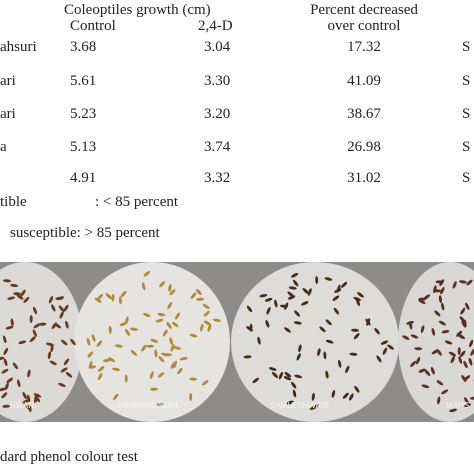 The width and height of the screenshot is (474, 474). Describe the element at coordinates (364, 81) in the screenshot. I see `percent-value: 41.09` at that location.